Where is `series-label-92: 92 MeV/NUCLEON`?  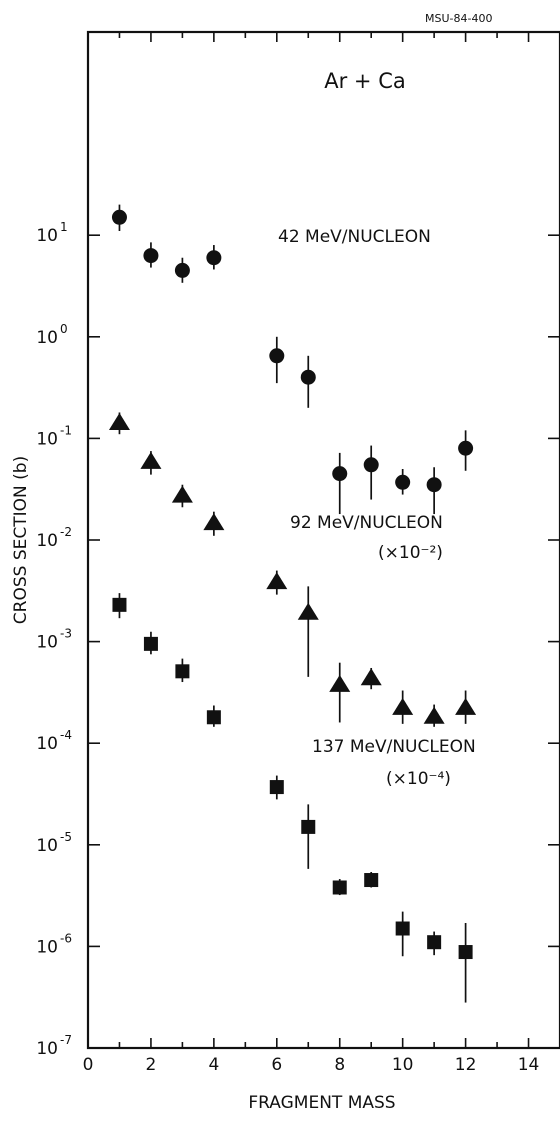 series-label-92: 92 MeV/NUCLEON is located at coordinates (366, 523).